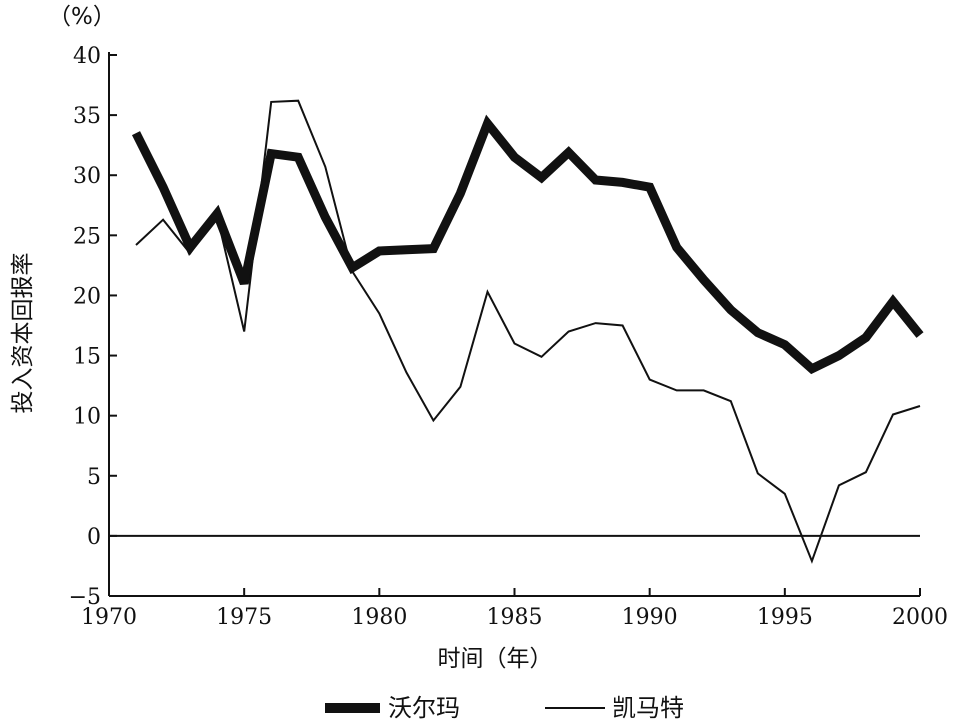 This screenshot has width=968, height=726. I want to click on y-tick-label: 15, so click(87, 357).